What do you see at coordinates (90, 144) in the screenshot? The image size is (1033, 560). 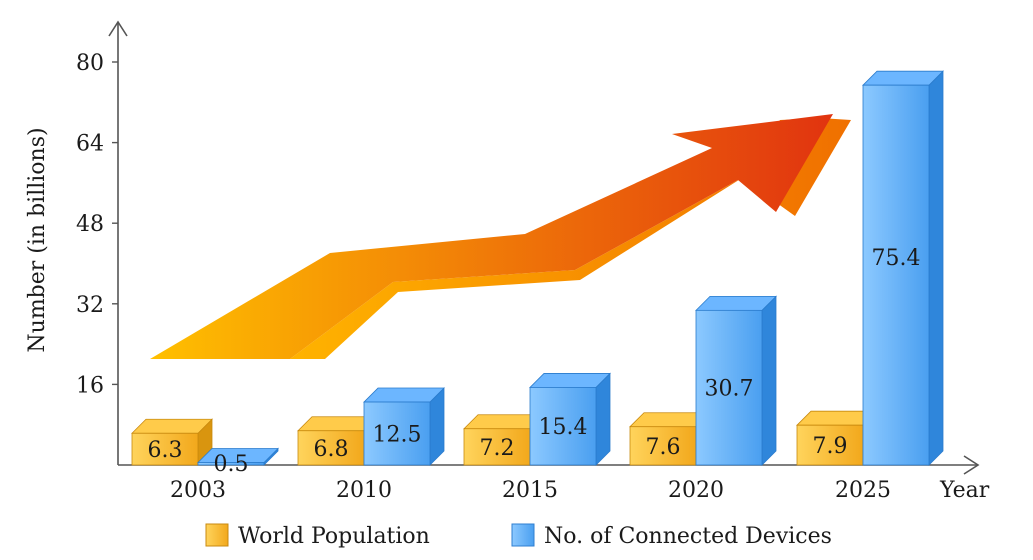 I see `y-tick-label: 64` at bounding box center [90, 144].